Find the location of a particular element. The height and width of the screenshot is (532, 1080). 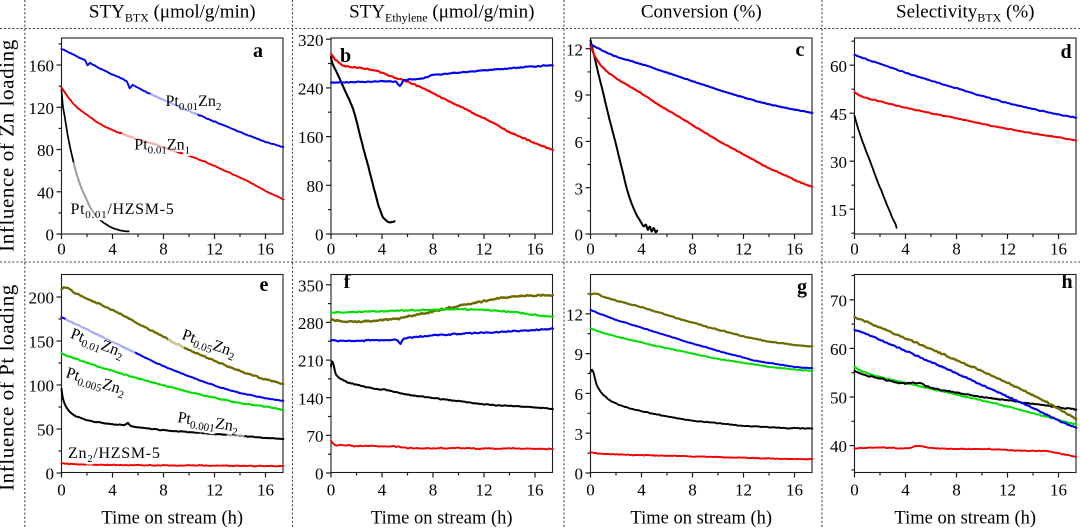

svg-text: 240 is located at coordinates (311, 89).